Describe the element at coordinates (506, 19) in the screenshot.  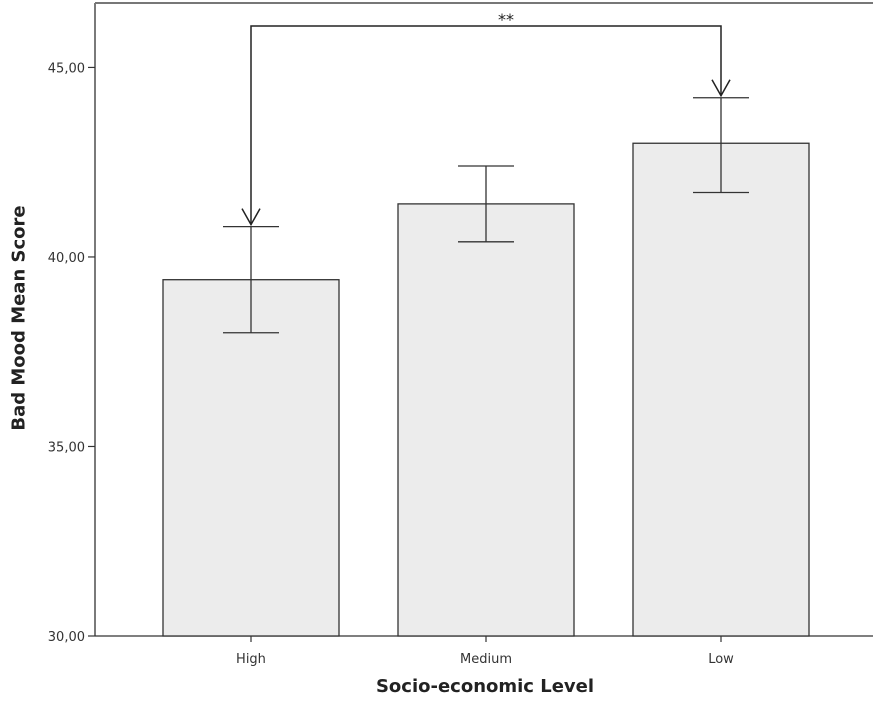
I see `significance-label: **` at that location.